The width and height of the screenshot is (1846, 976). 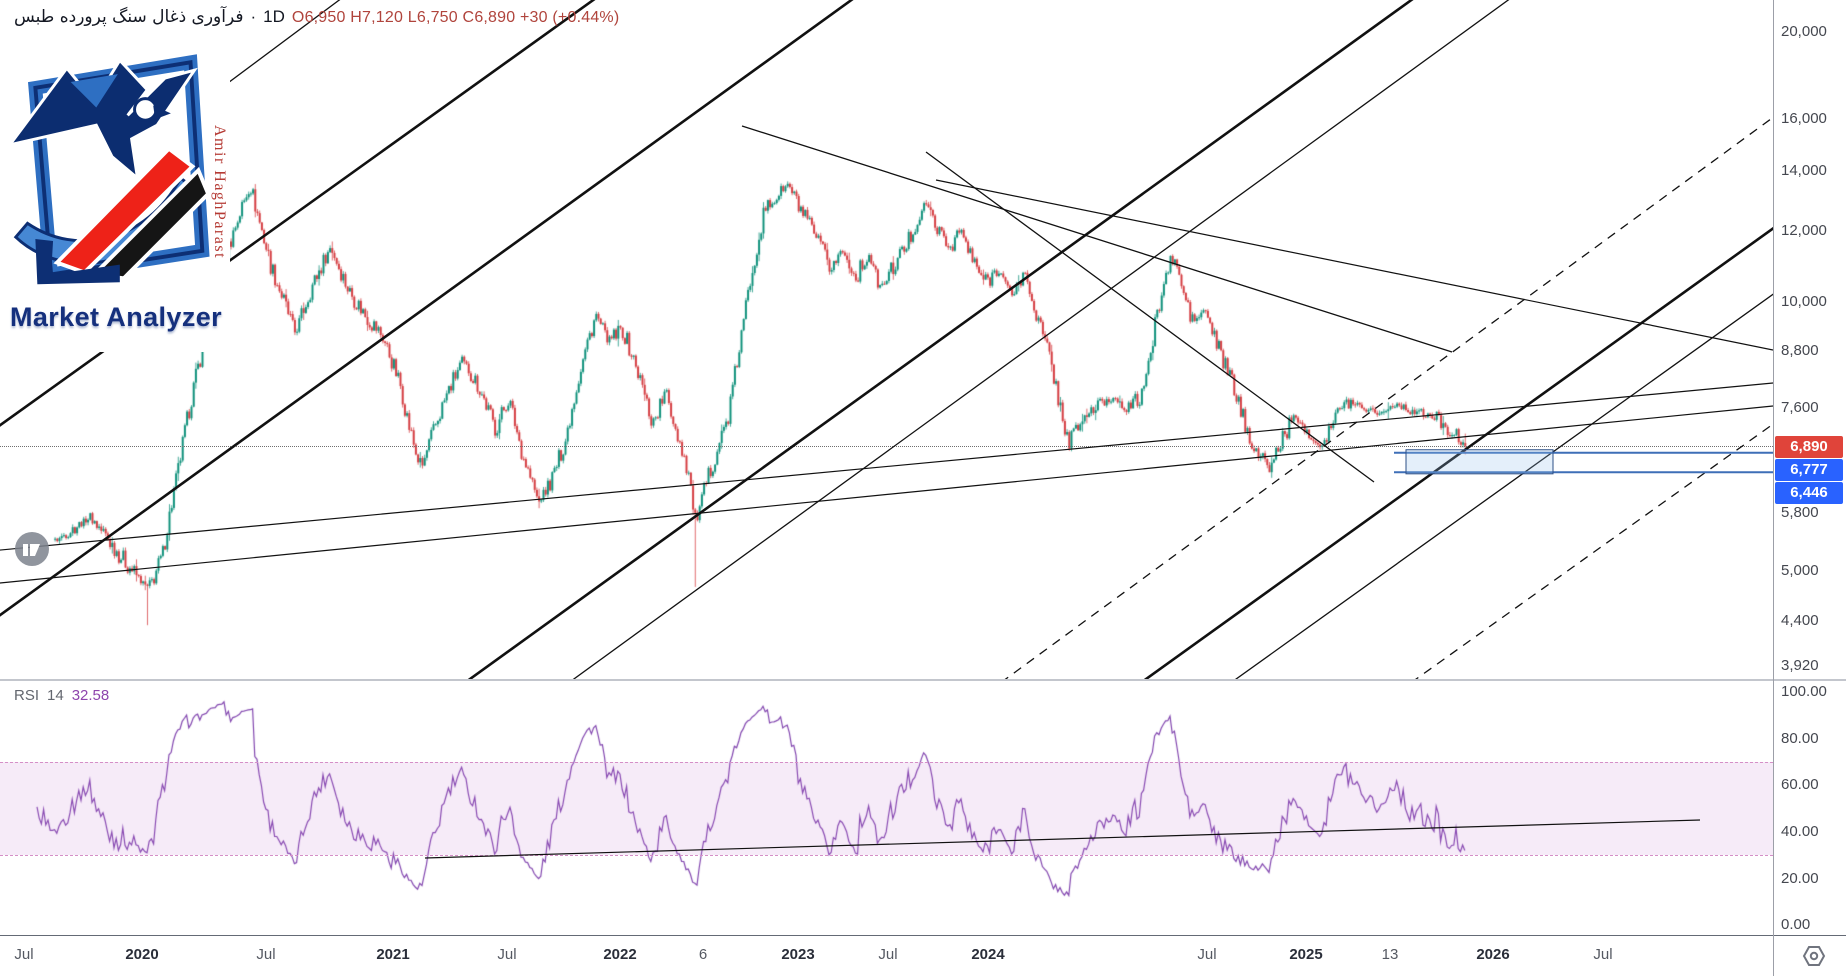 I want to click on pane-separator, so click(x=923, y=680).